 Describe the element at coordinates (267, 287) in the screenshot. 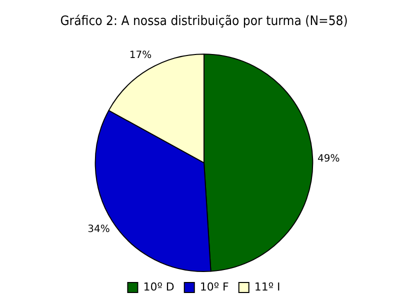

I see `legend-label: 11º I` at that location.